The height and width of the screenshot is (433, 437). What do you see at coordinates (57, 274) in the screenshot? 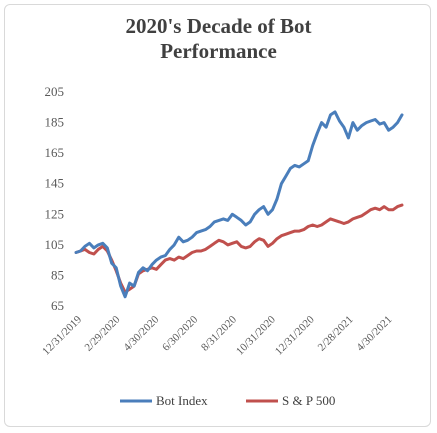
I see `y-tick-label: 85` at bounding box center [57, 274].